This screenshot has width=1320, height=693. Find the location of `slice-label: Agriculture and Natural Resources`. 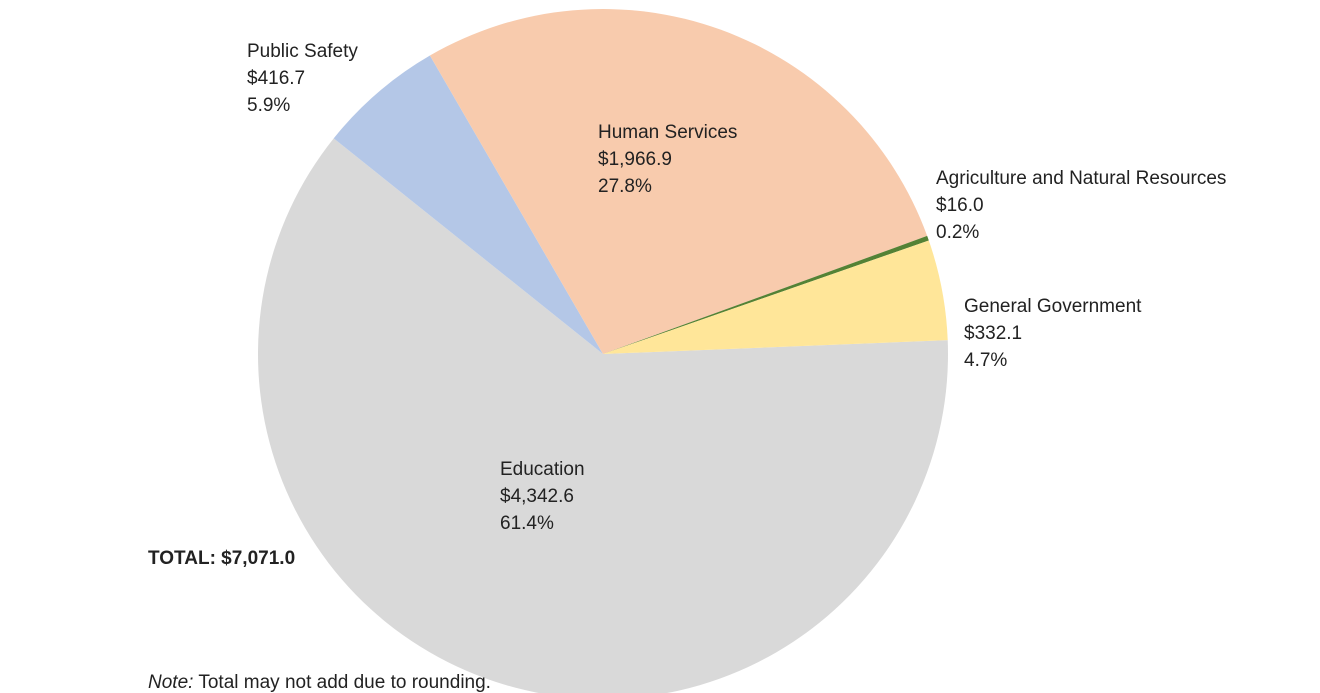

slice-label: Agriculture and Natural Resources is located at coordinates (1081, 178).